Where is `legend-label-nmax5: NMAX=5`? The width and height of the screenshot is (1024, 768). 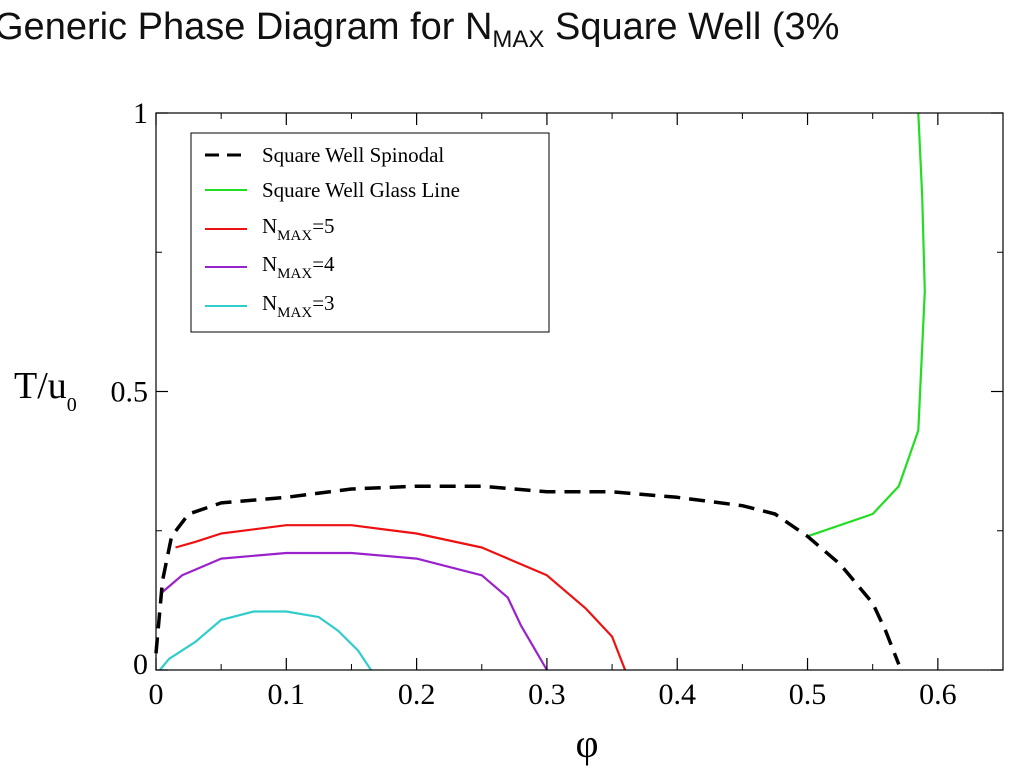 legend-label-nmax5: NMAX=5 is located at coordinates (298, 229).